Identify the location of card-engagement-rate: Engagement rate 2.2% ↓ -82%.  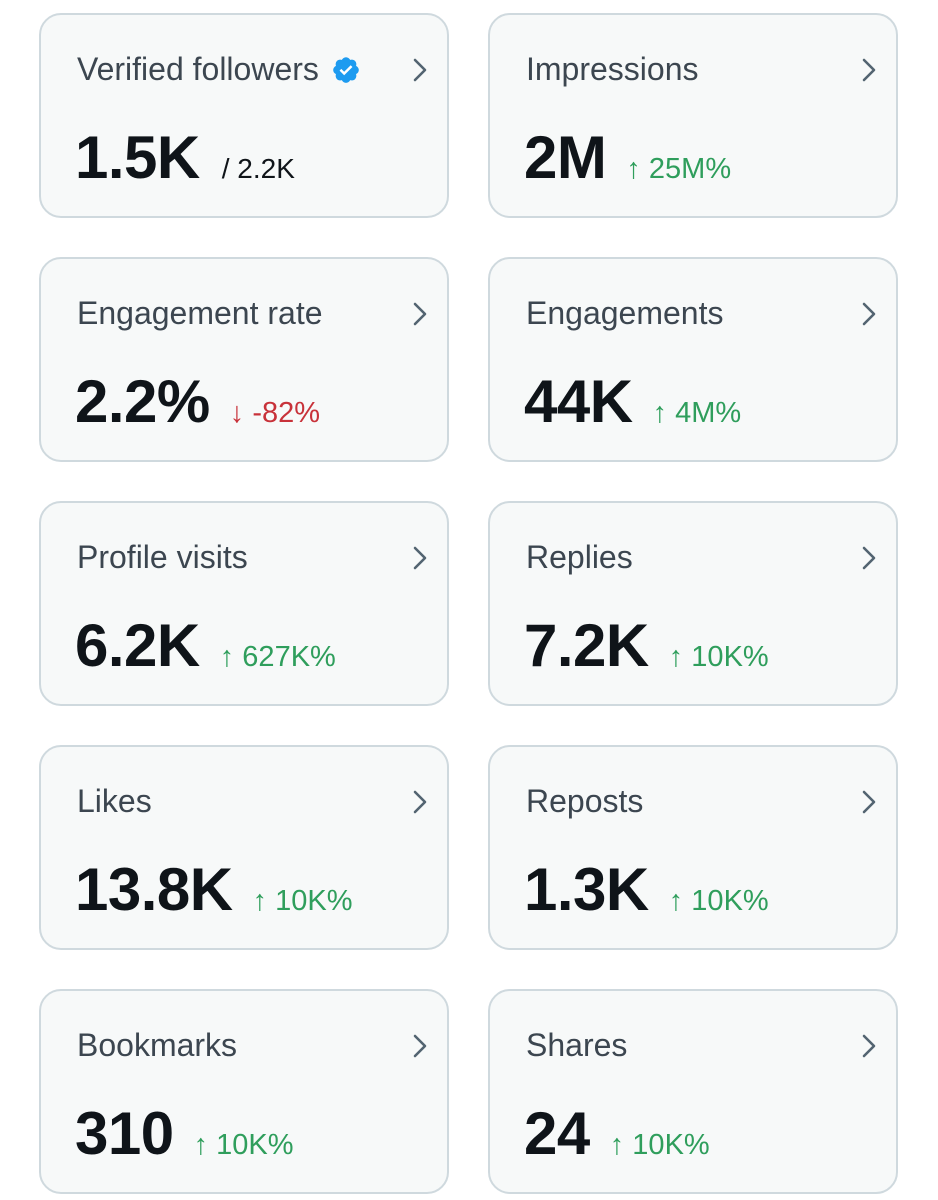
(244, 359).